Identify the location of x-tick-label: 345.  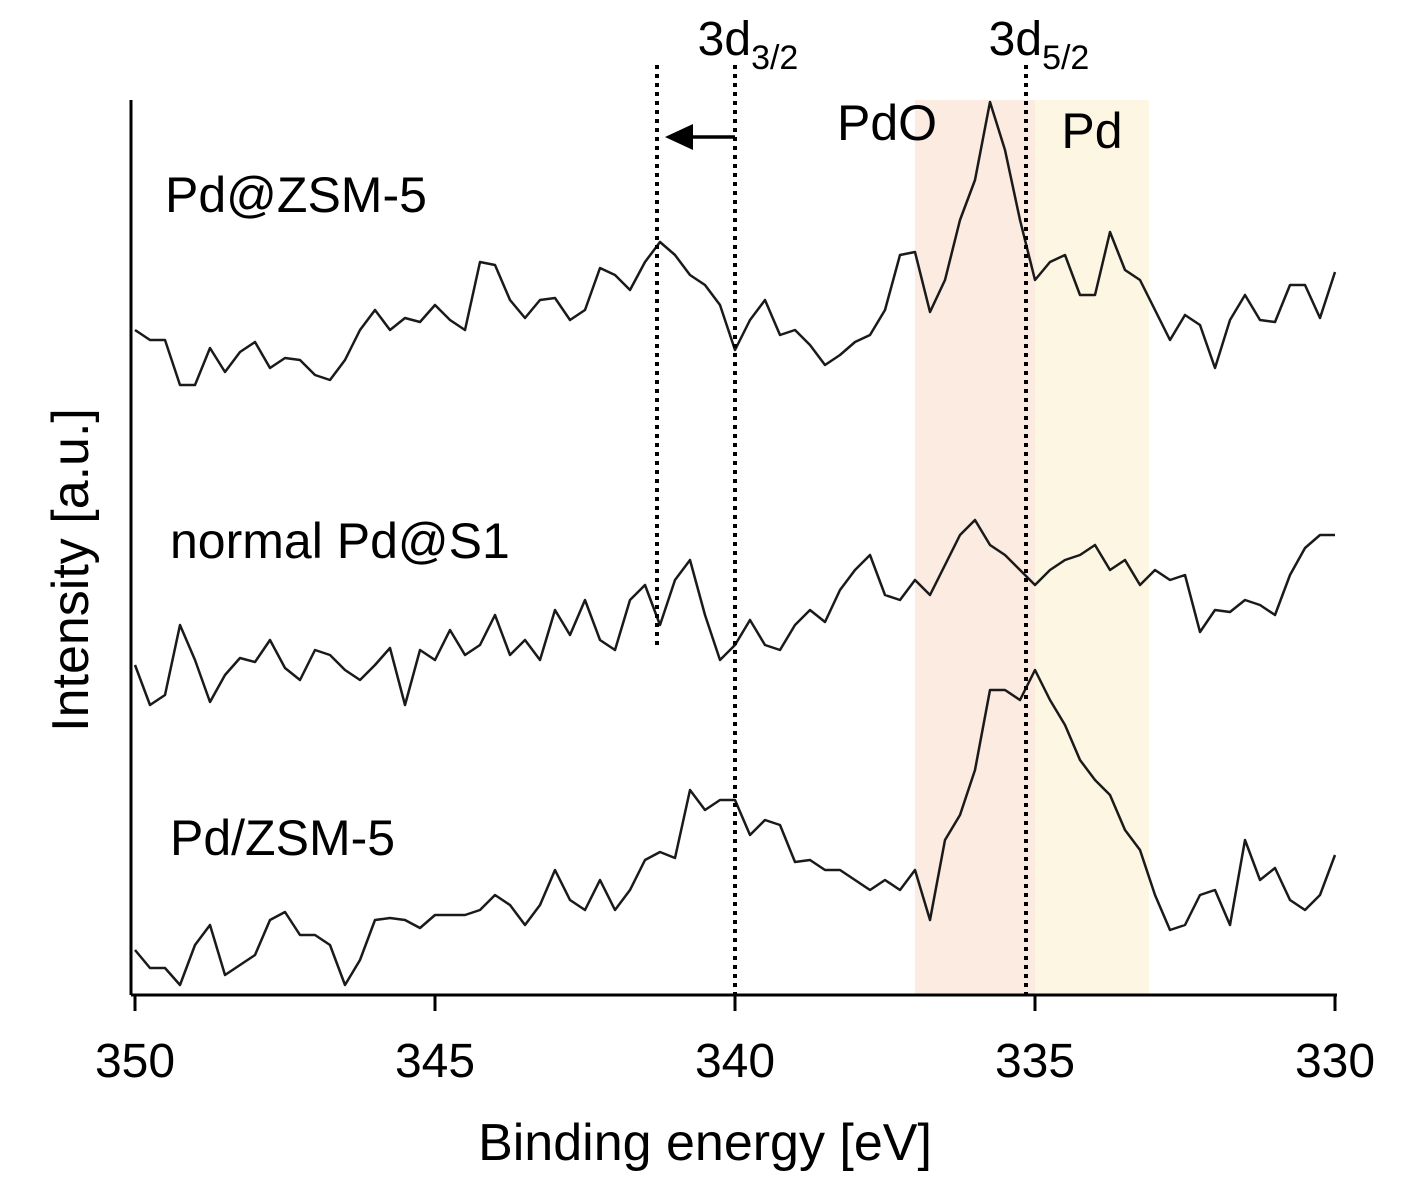
(435, 1061).